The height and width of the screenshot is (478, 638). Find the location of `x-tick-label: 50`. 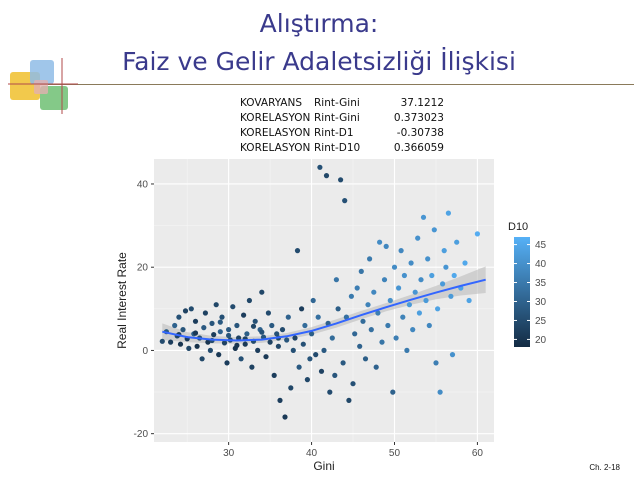

x-tick-label: 50 is located at coordinates (395, 453).